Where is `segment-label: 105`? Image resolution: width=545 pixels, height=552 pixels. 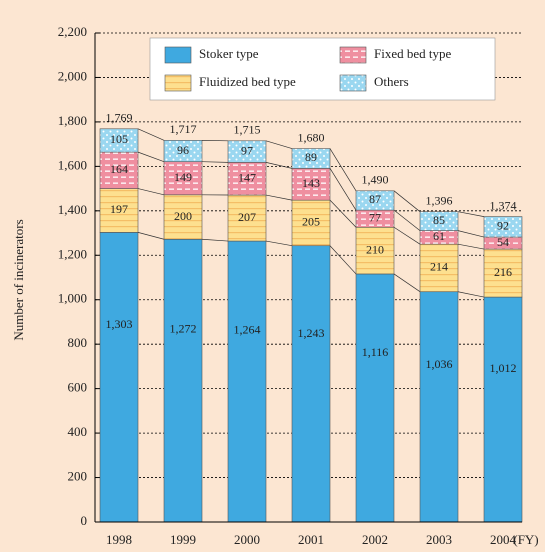 segment-label: 105 is located at coordinates (119, 139).